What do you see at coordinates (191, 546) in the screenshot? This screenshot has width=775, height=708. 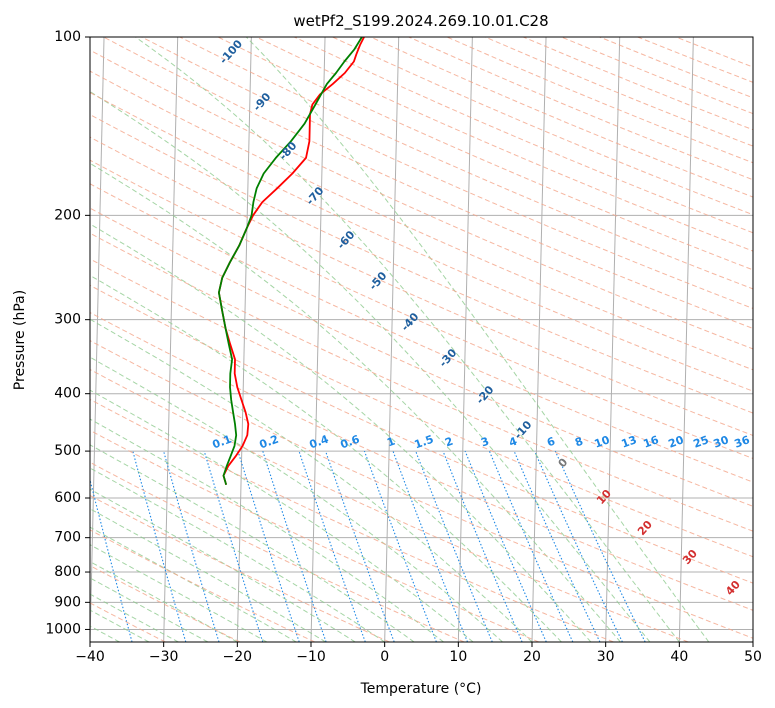 I see `mixing-ratio-line-0.6` at bounding box center [191, 546].